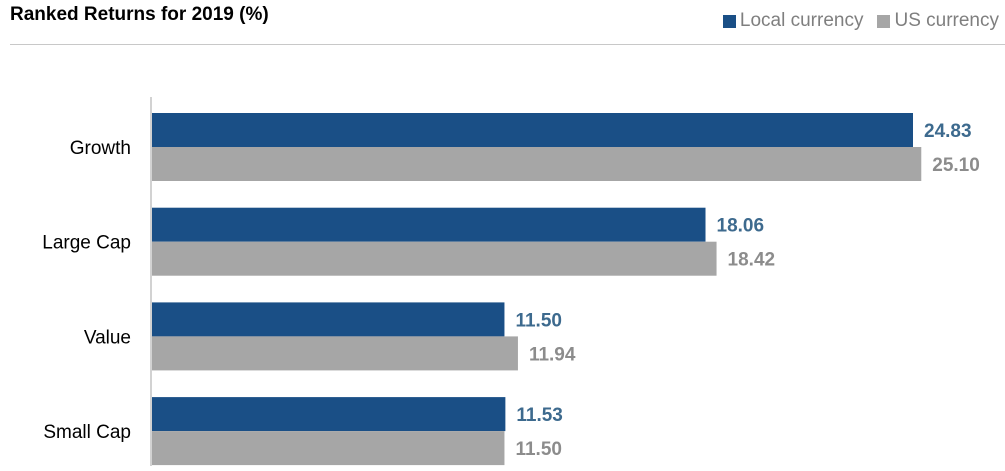 The width and height of the screenshot is (1005, 471). Describe the element at coordinates (328, 448) in the screenshot. I see `bar-us-small-cap` at that location.